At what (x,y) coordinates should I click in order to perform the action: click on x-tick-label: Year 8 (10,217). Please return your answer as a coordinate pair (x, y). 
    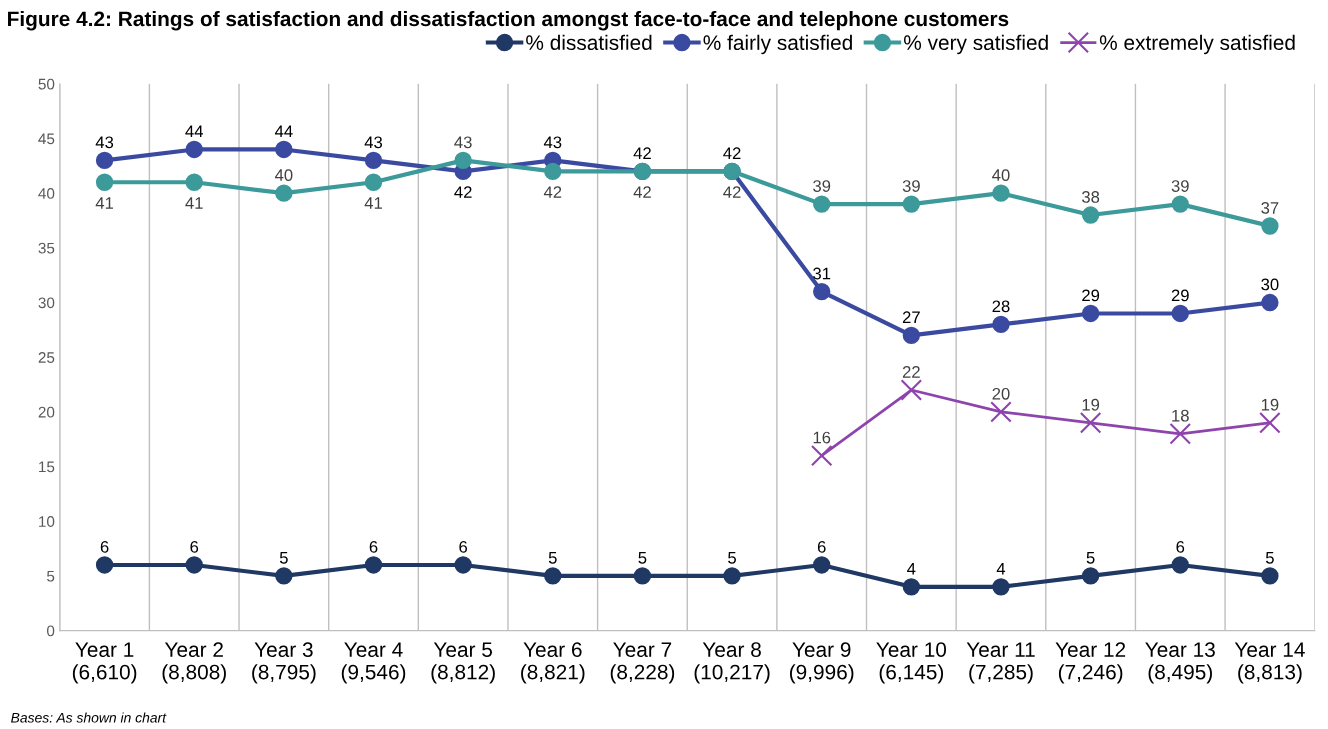
    Looking at the image, I should click on (732, 663).